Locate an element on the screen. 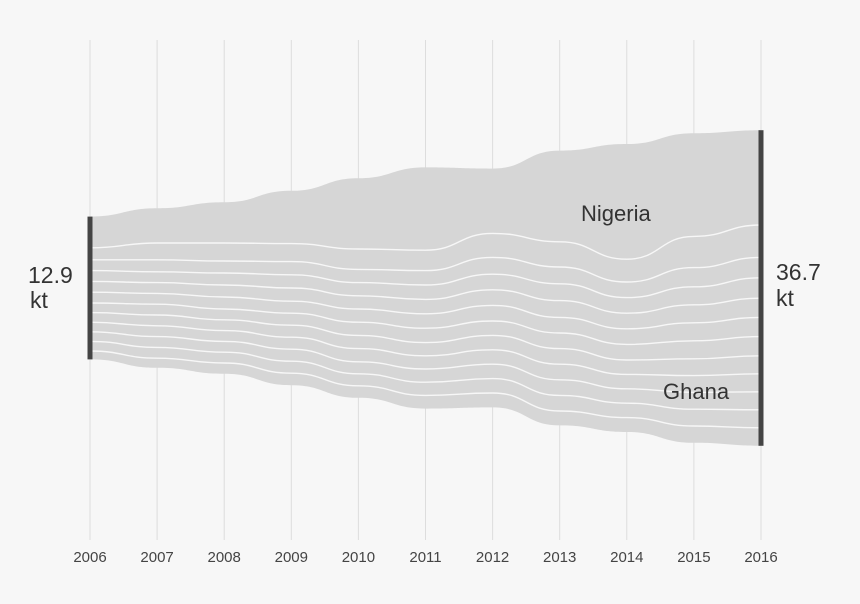 This screenshot has width=860, height=604. series-label-nigeria: Nigeria is located at coordinates (616, 213).